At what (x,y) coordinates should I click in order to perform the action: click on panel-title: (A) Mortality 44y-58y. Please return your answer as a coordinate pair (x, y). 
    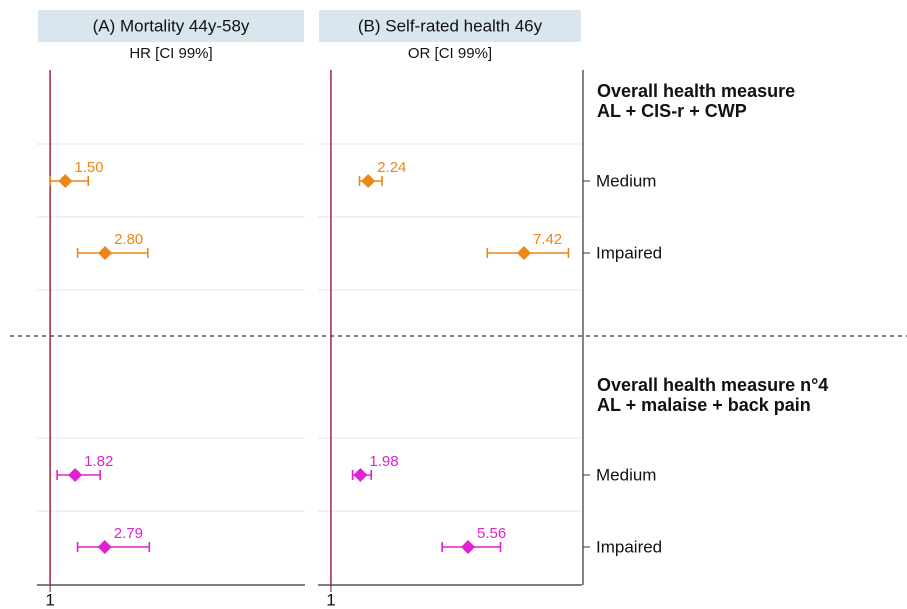
    Looking at the image, I should click on (171, 25).